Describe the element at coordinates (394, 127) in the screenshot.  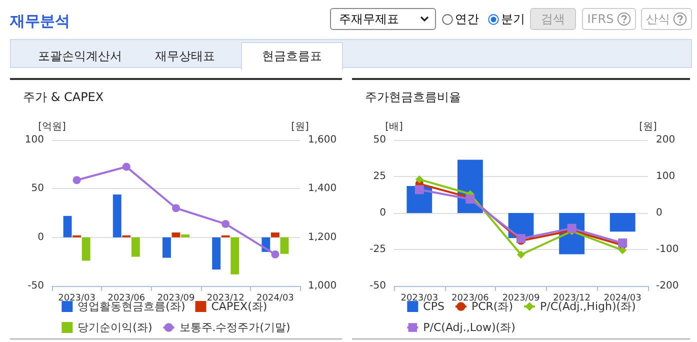
I see `y-axis-title: [배]` at that location.